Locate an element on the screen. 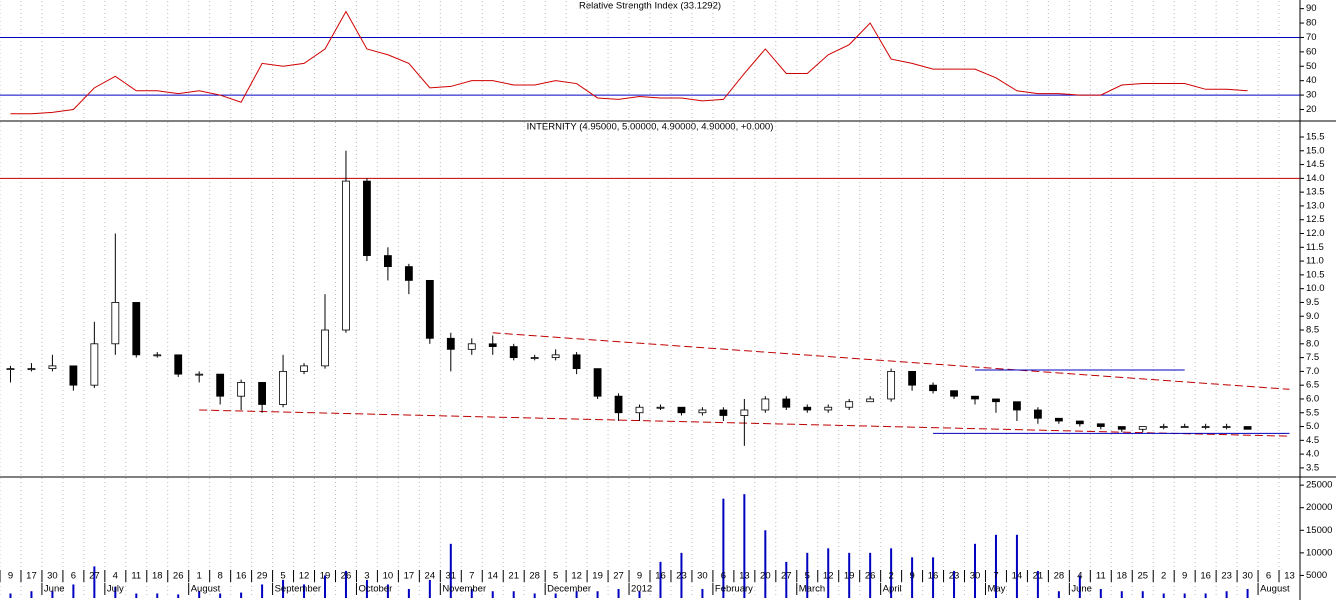  y-tick-label: 10.5 is located at coordinates (1315, 274).